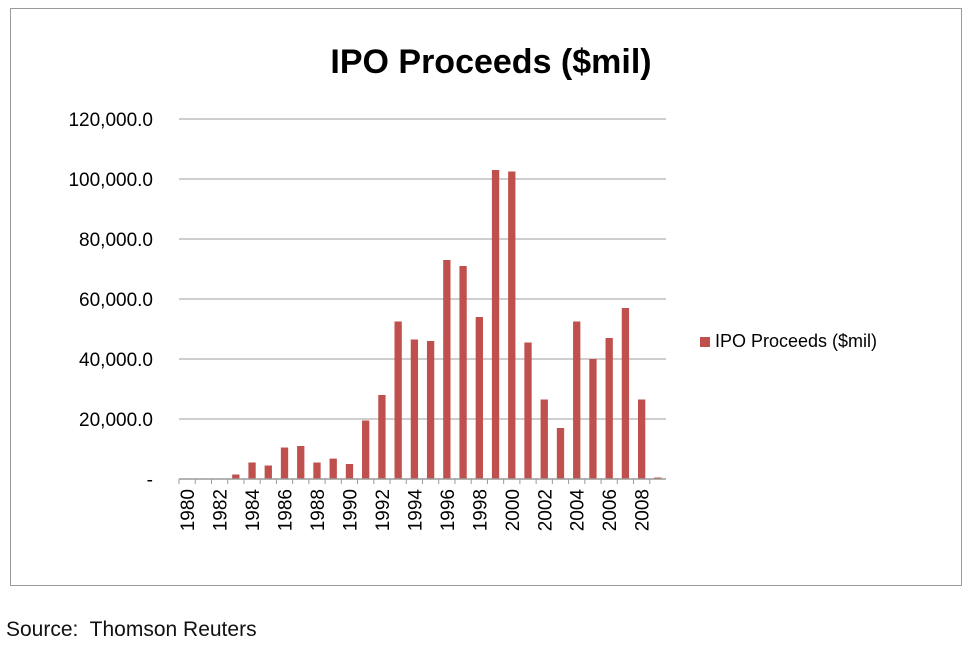 This screenshot has width=974, height=647. I want to click on bar-1998, so click(479, 398).